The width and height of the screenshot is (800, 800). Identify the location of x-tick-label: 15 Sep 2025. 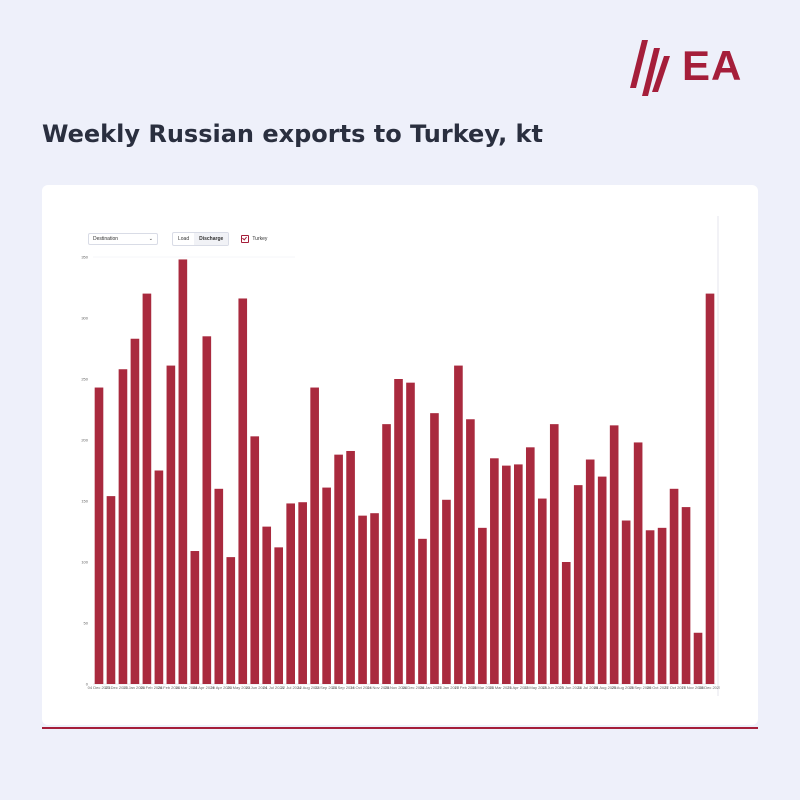
(640, 687).